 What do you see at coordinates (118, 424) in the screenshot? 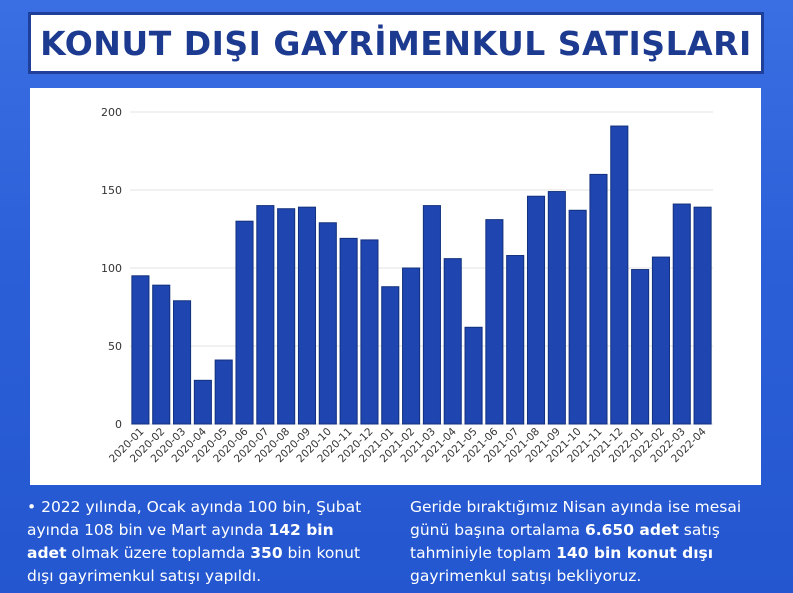
I see `y-tick-label: 0` at bounding box center [118, 424].